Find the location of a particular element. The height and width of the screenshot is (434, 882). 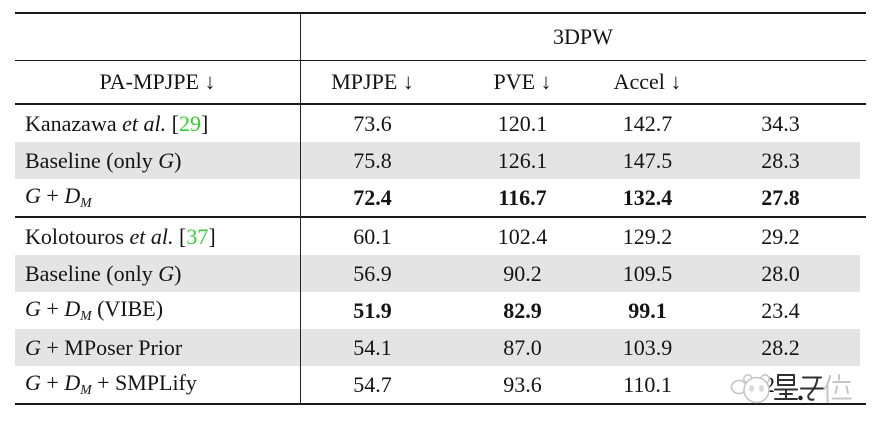

metric-value: 82.9 is located at coordinates (522, 310).